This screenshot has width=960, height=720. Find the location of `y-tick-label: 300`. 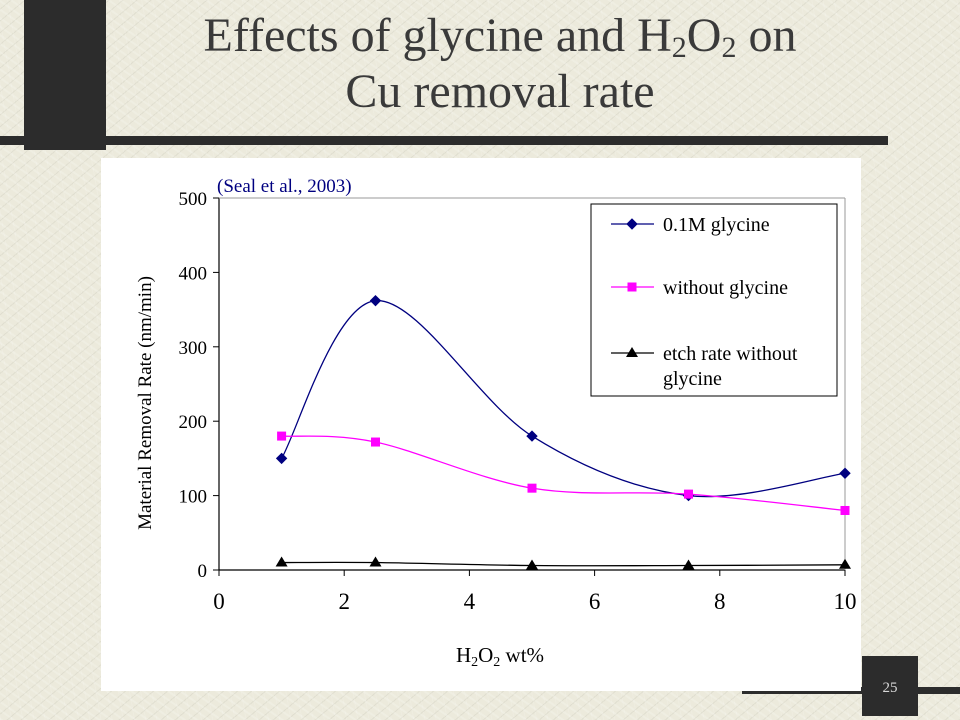

y-tick-label: 300 is located at coordinates (193, 348).